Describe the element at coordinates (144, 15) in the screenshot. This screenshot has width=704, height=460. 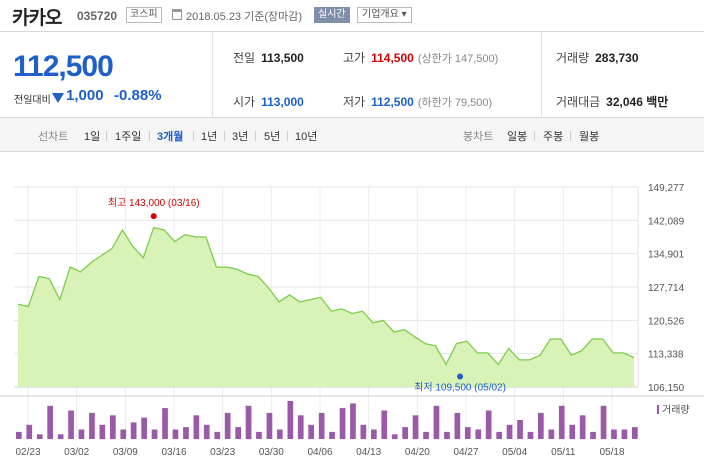
I see `market-badge: 코스피` at that location.